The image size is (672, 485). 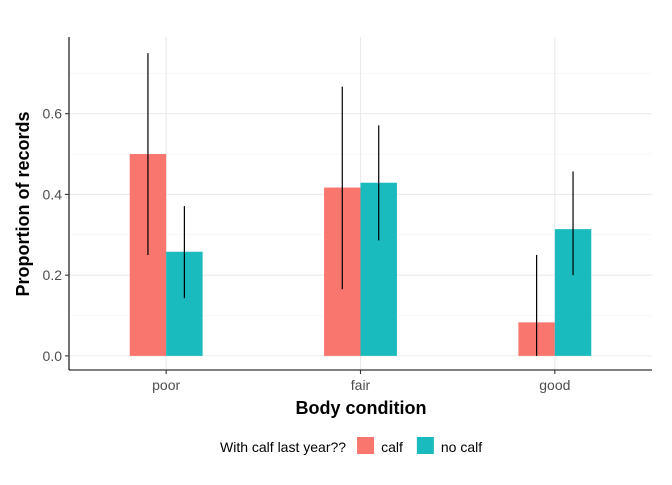 I want to click on legend-label: calf, so click(x=392, y=447).